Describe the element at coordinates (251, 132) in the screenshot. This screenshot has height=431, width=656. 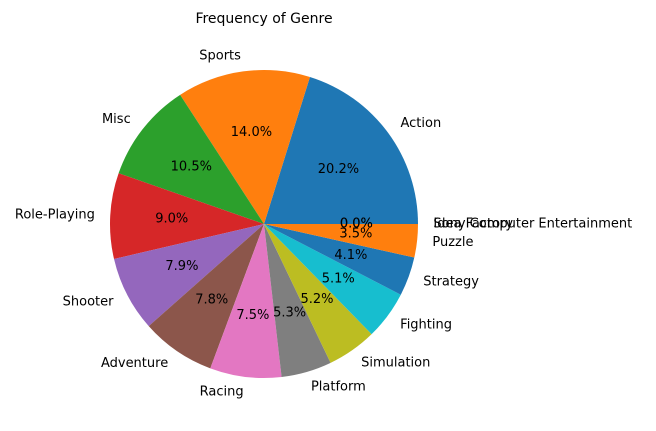
I see `pct-label-sports: 14.0%` at that location.